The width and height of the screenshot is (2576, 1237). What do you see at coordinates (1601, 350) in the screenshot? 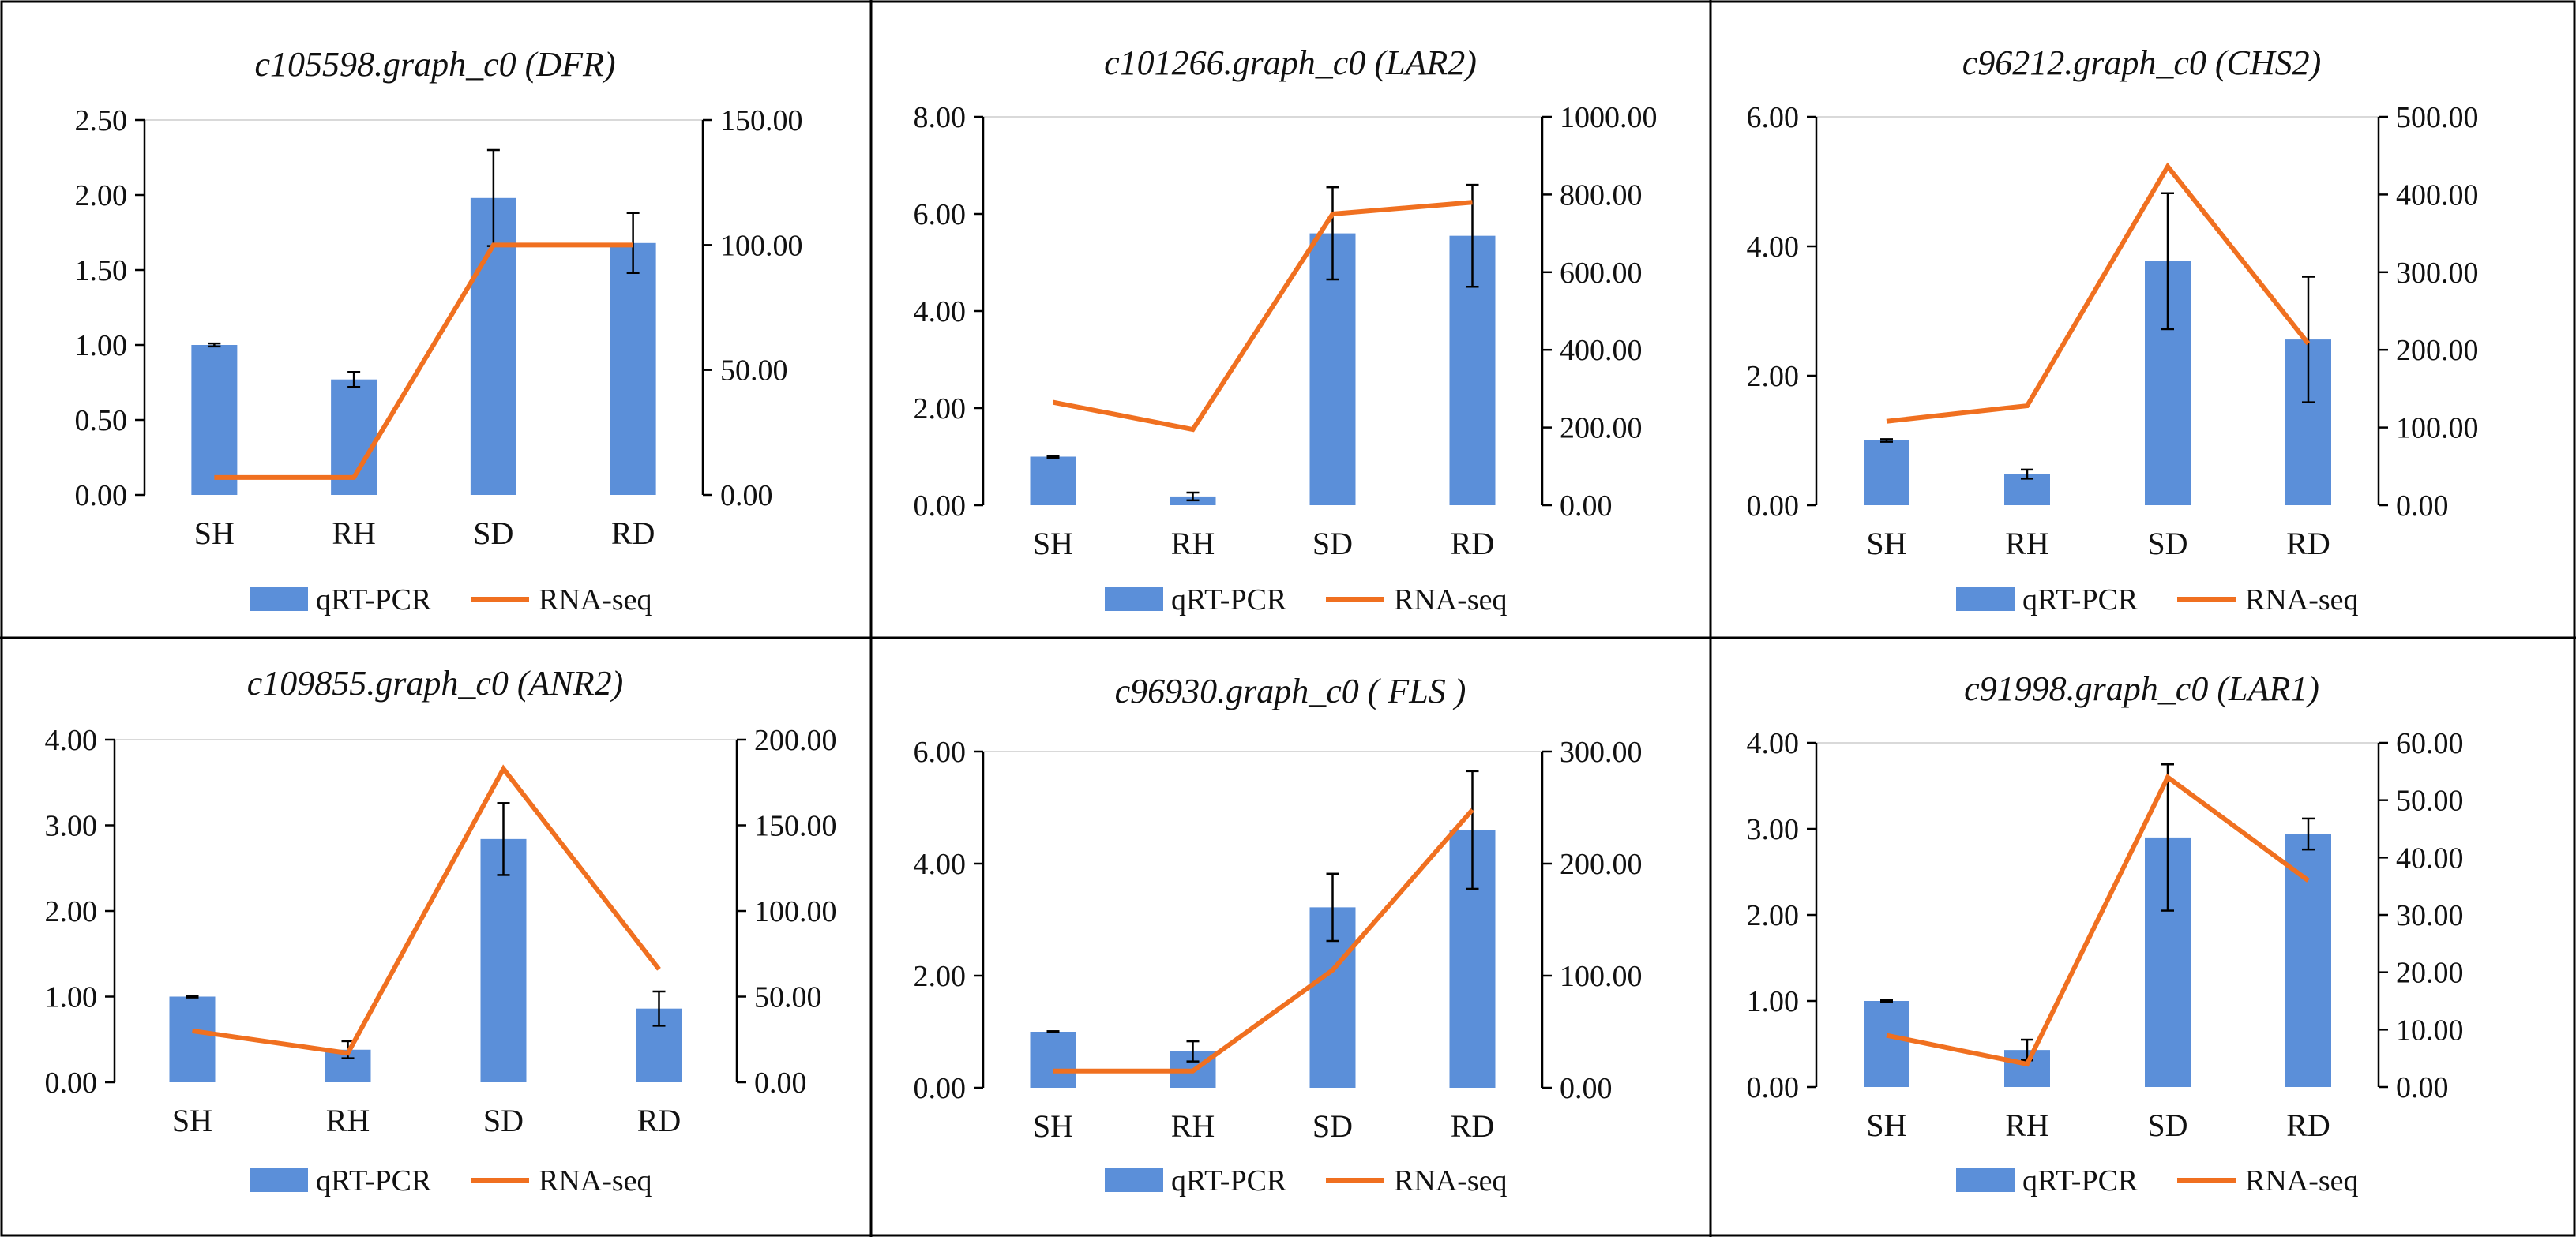
I see `right-tick-label: 400.00` at bounding box center [1601, 350].